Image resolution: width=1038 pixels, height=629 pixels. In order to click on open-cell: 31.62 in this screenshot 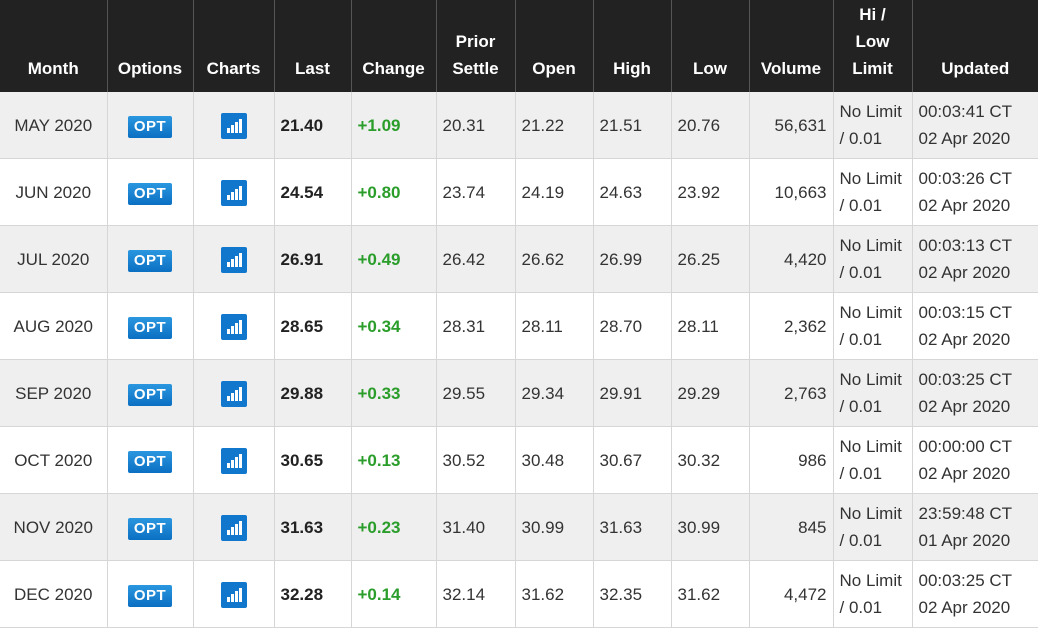, I will do `click(554, 594)`.